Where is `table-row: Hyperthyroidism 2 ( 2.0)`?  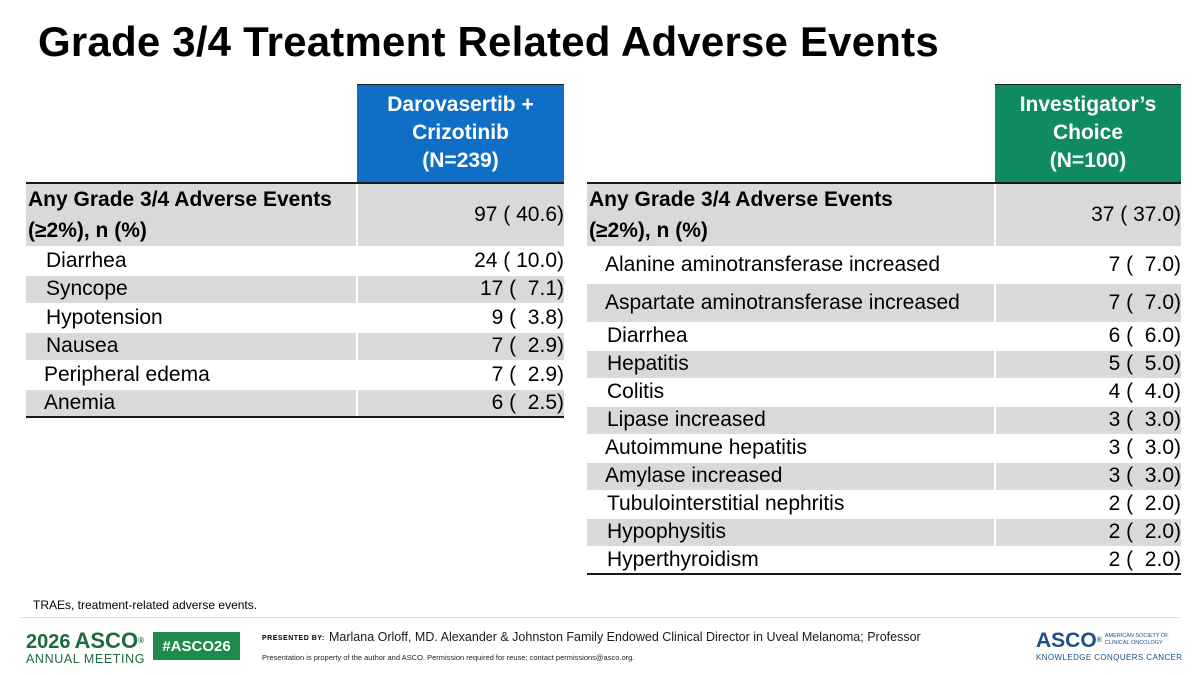
table-row: Hyperthyroidism 2 ( 2.0) is located at coordinates (884, 560).